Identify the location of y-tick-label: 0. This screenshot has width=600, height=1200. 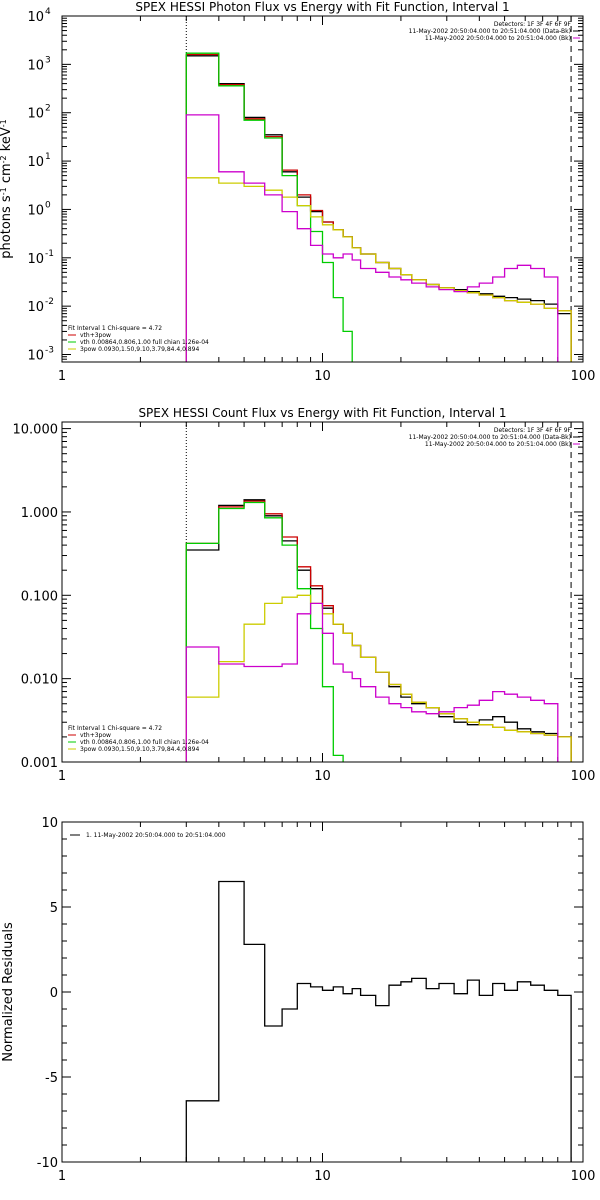
(54, 993).